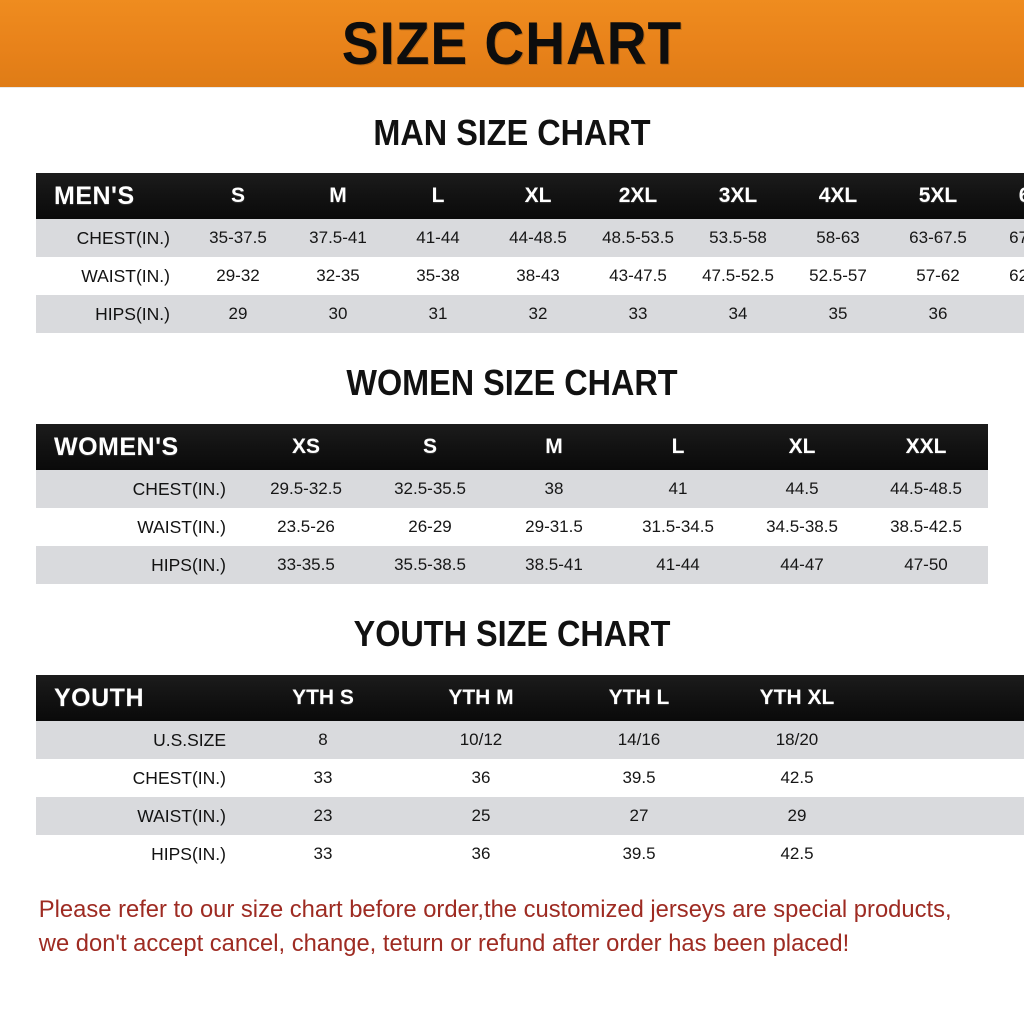 This screenshot has width=1024, height=1019. I want to click on youth-row-label: WAIST(IN.), so click(181, 815).